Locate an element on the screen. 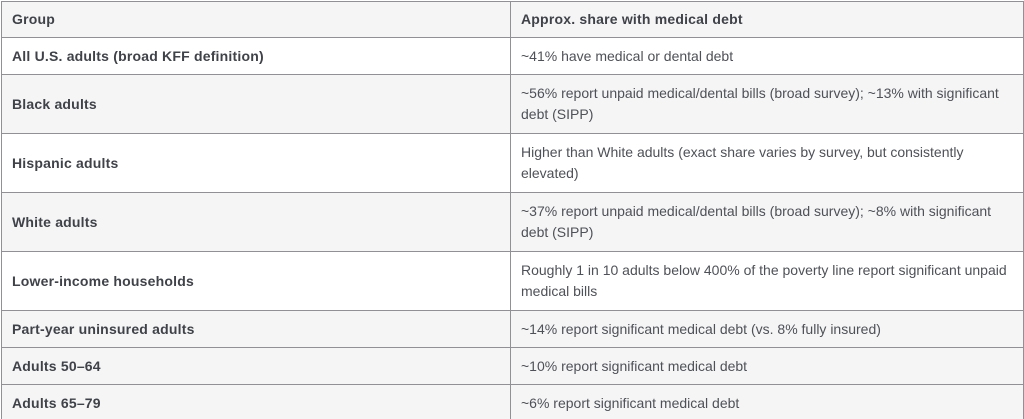 The width and height of the screenshot is (1024, 419). group-cell: Hispanic adults is located at coordinates (256, 163).